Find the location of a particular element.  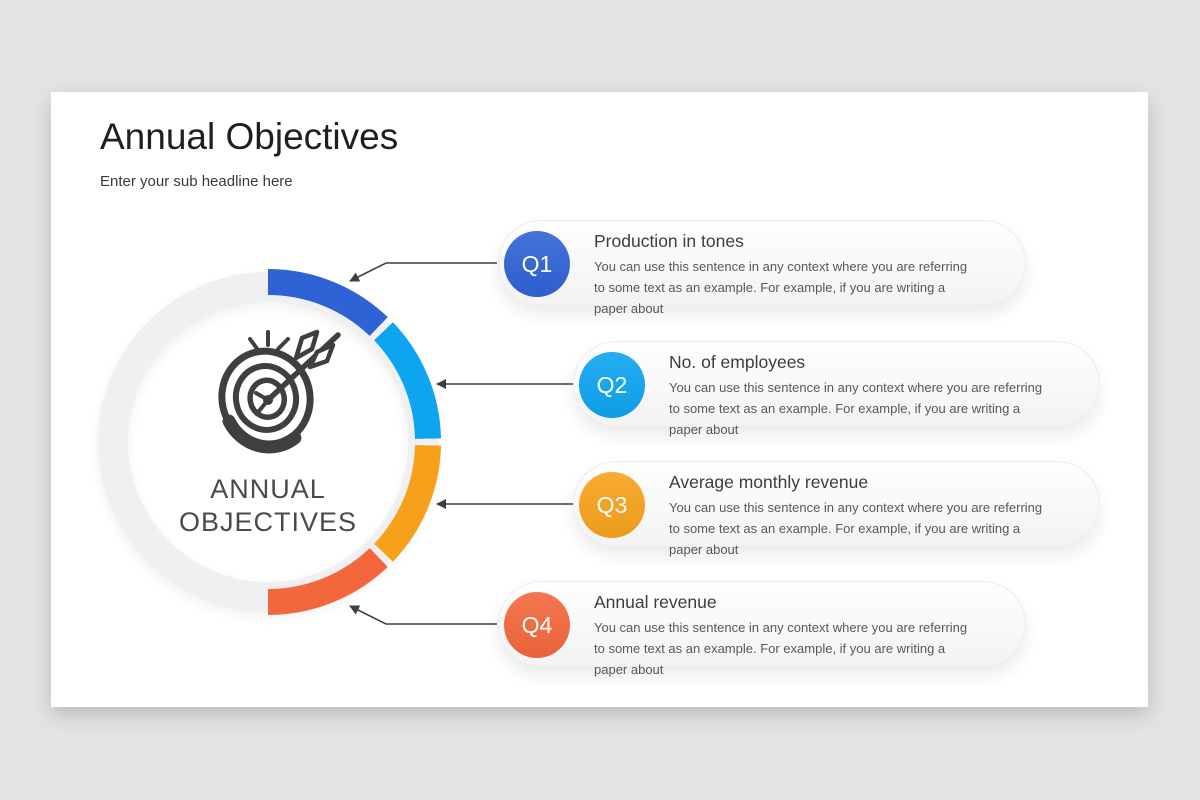

card-title-q1: Production in tones is located at coordinates (669, 241).